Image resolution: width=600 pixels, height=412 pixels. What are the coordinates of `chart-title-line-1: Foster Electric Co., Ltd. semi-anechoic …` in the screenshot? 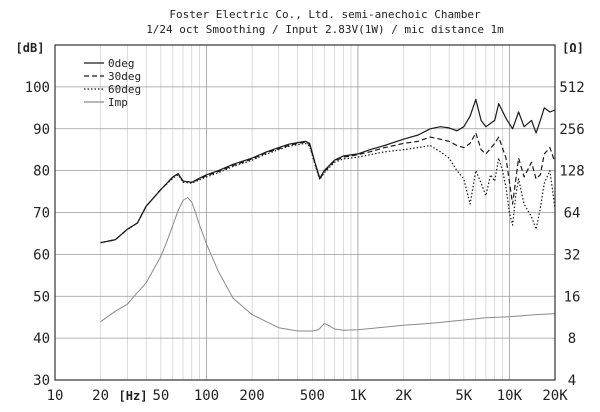 It's located at (325, 14).